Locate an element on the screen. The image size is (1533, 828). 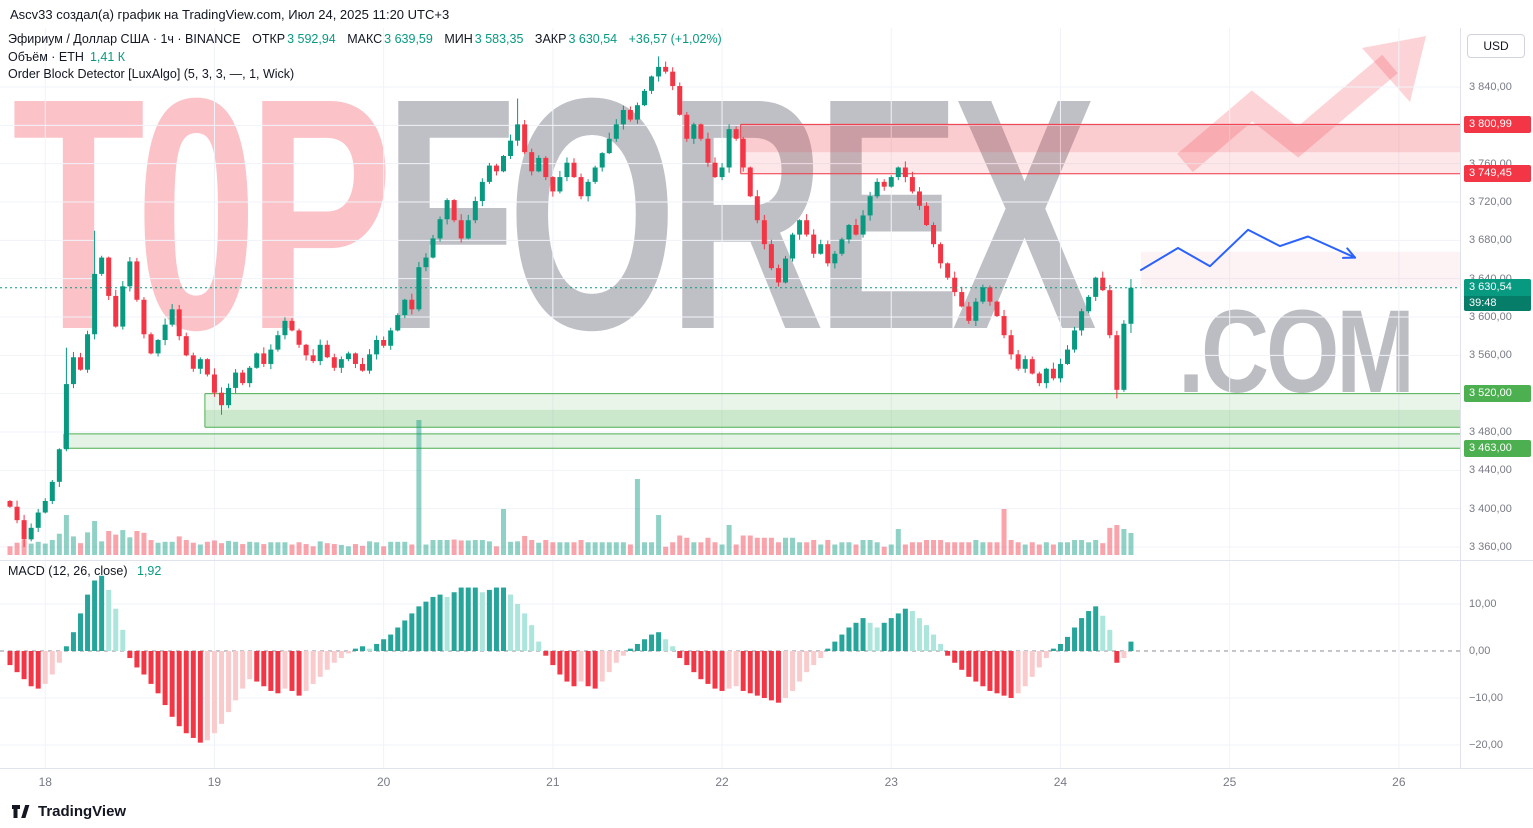
price-axis-value: 3 400,00 is located at coordinates (1490, 508).